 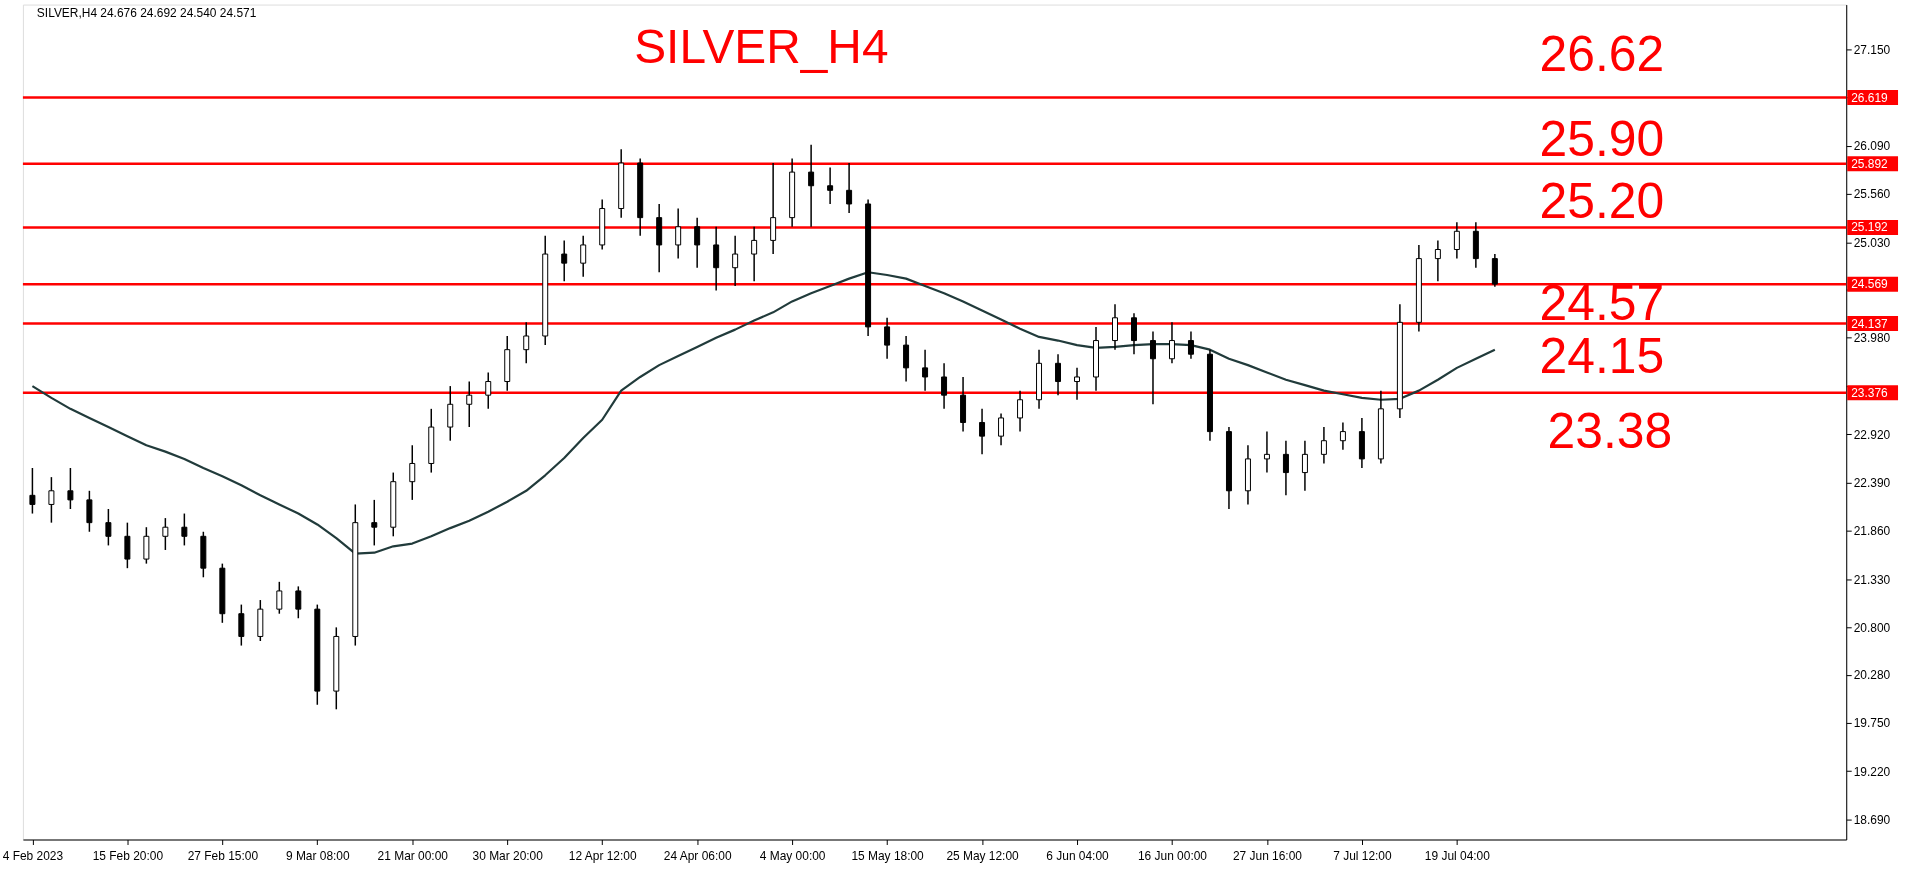 I want to click on y-tick-label: 20.800, so click(x=1872, y=627).